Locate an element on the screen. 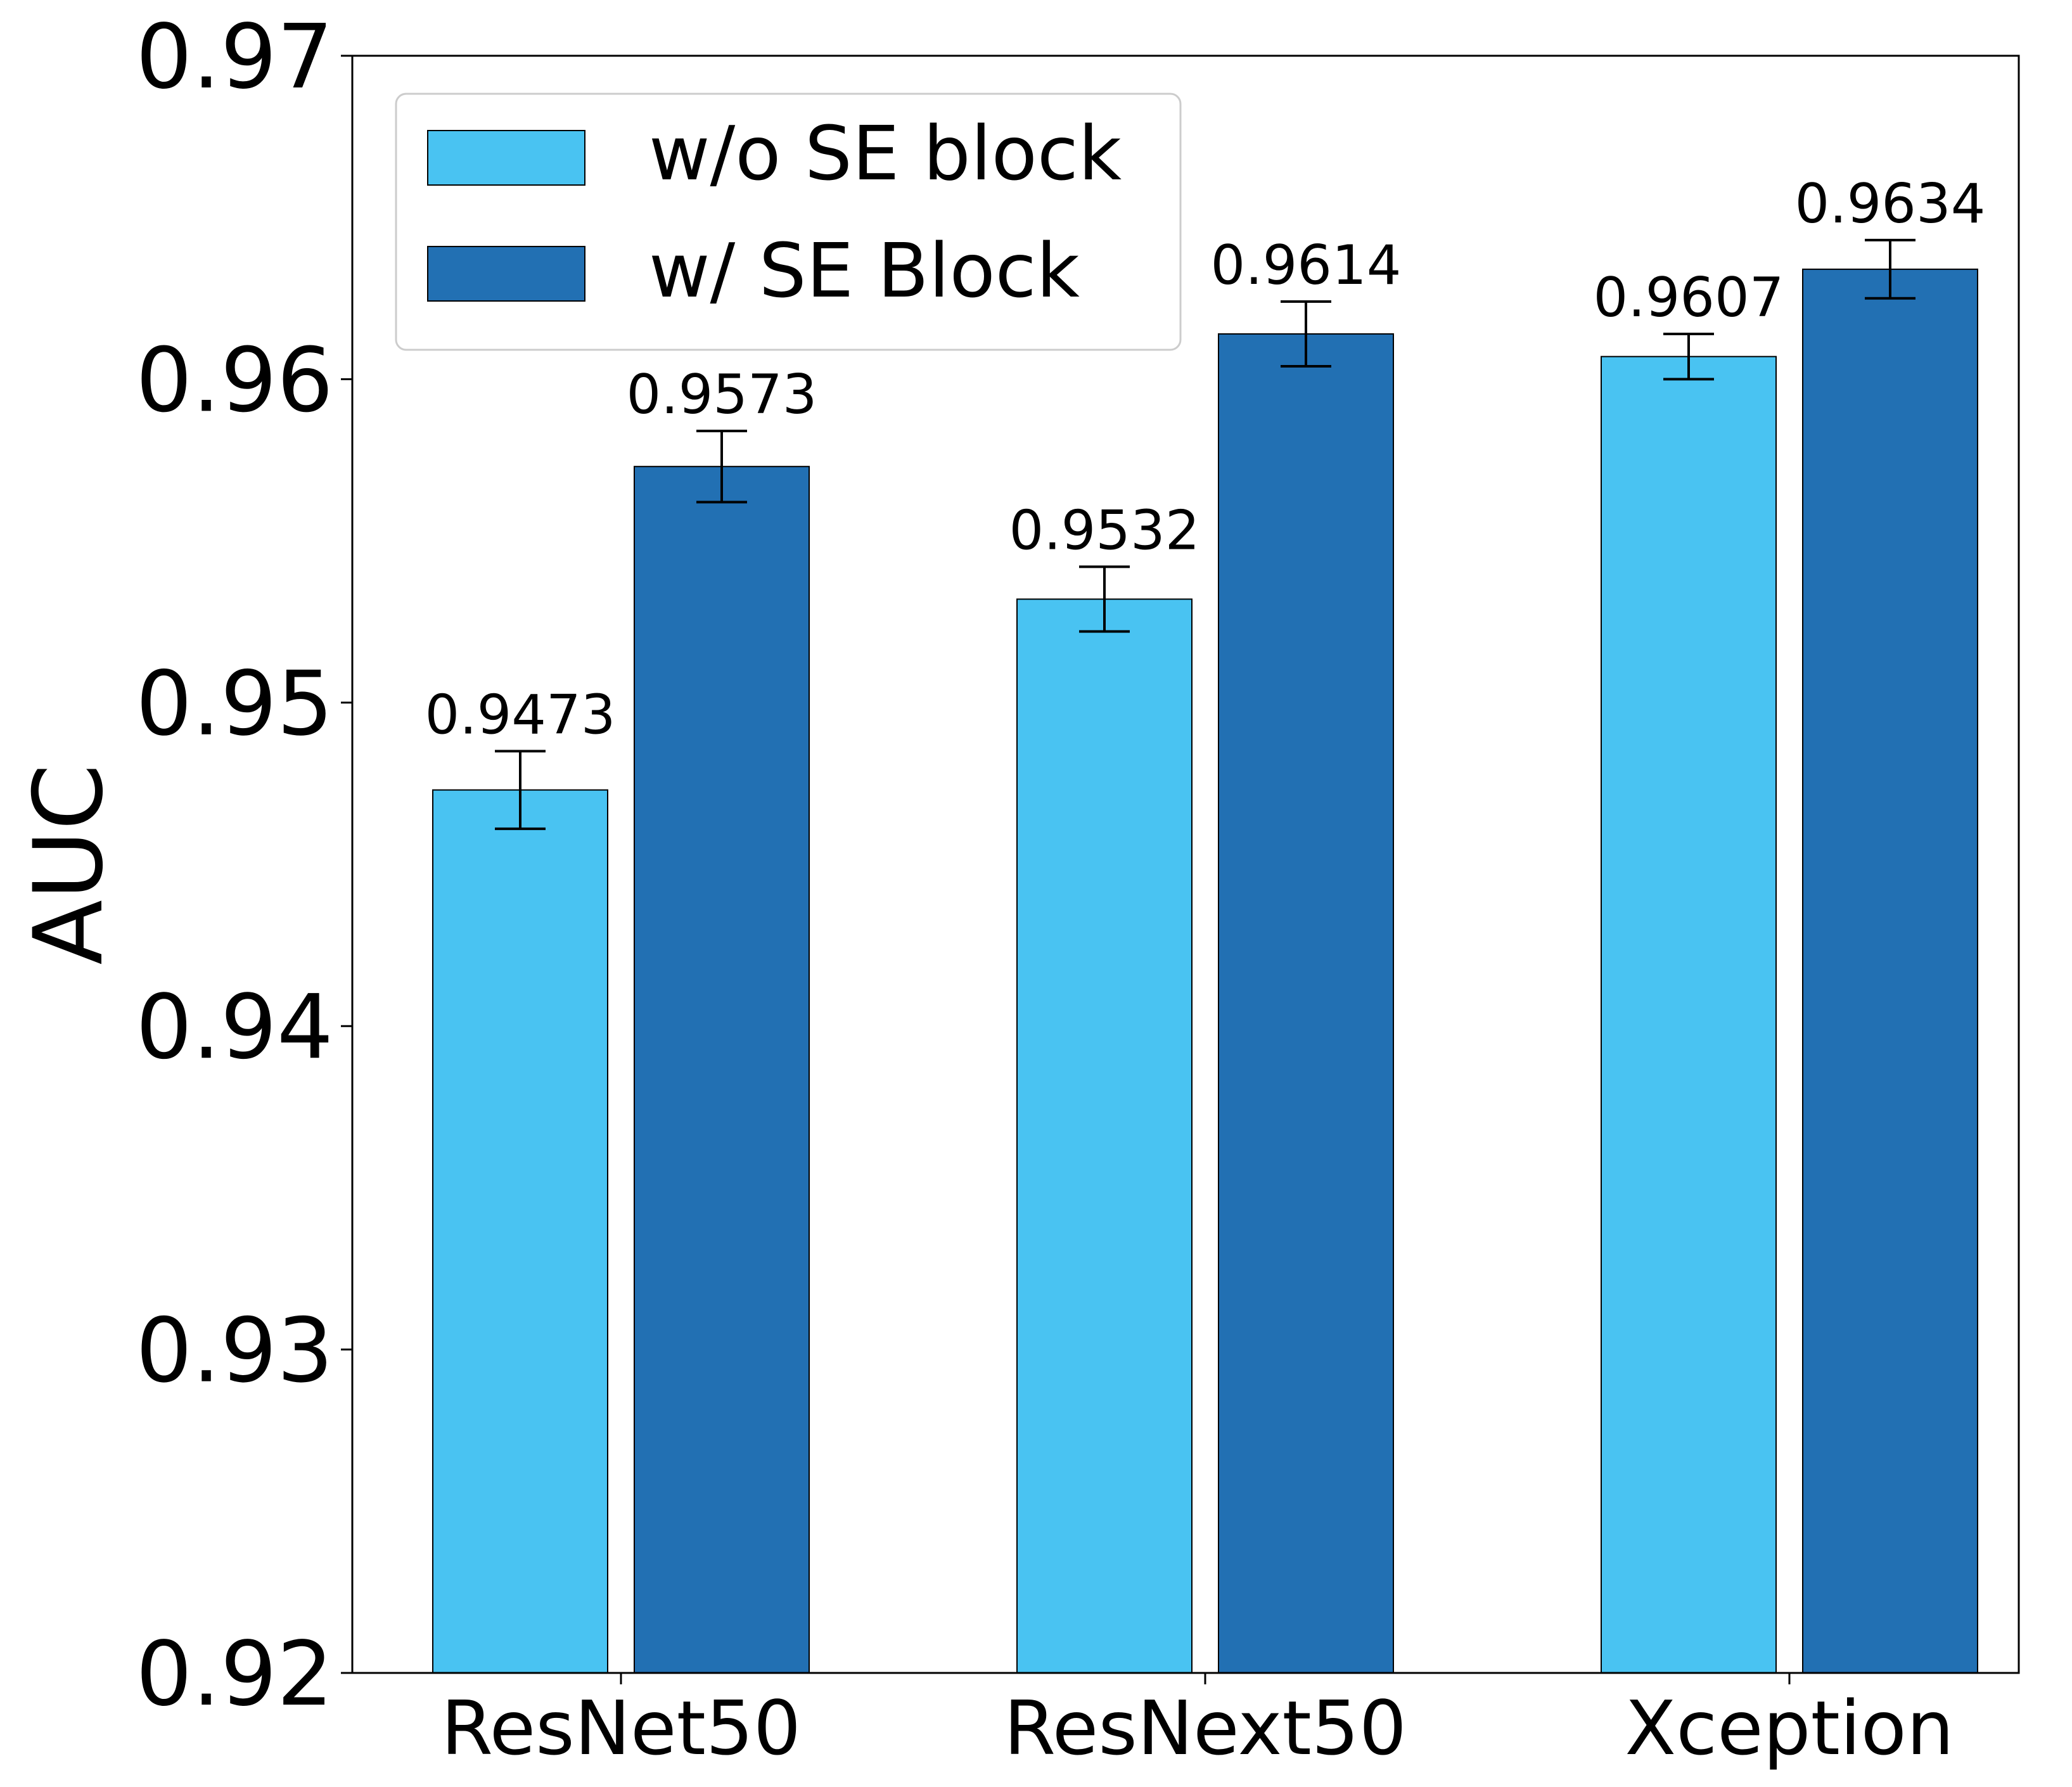 The image size is (2072, 1787). bar-resnext50-without-se is located at coordinates (1104, 1136).